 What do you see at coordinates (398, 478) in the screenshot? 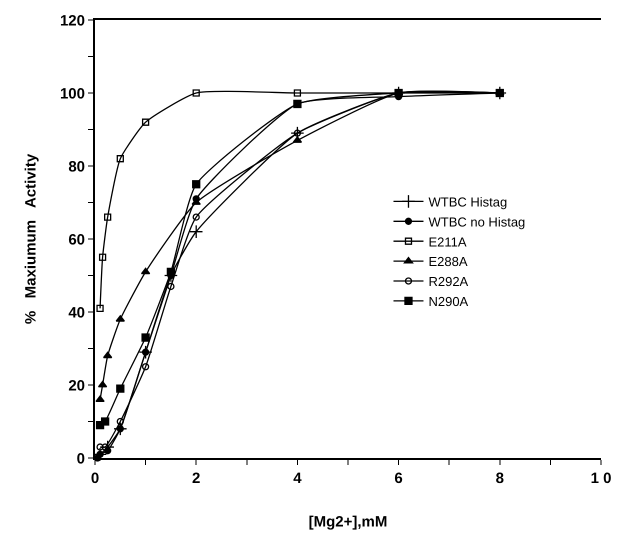
I see `x-tick-label: 6` at bounding box center [398, 478].